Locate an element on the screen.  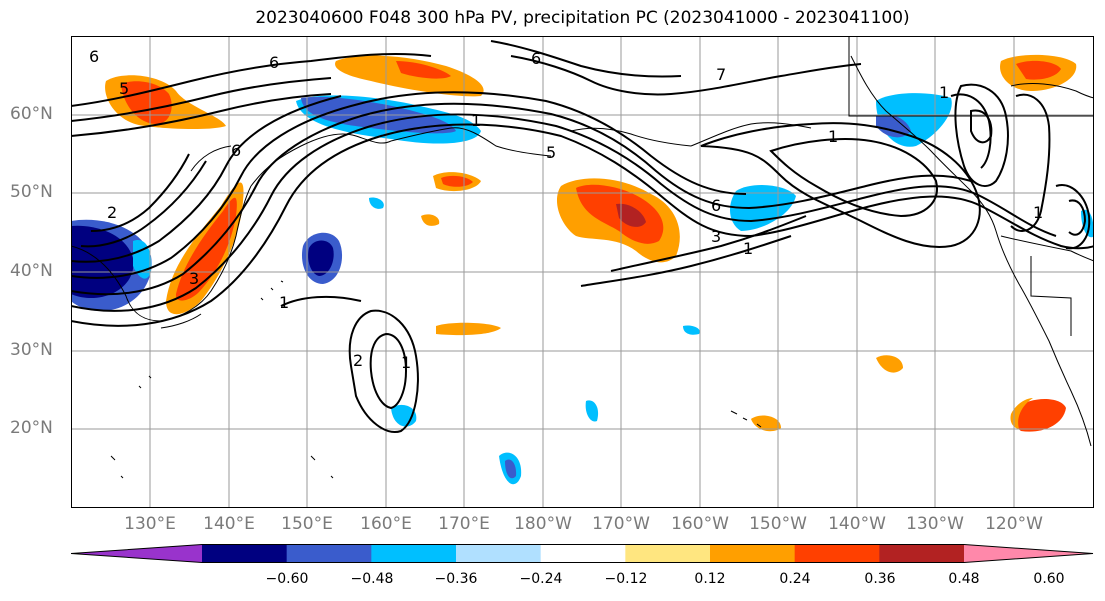
lon-label-140e: 140°E is located at coordinates (229, 524).